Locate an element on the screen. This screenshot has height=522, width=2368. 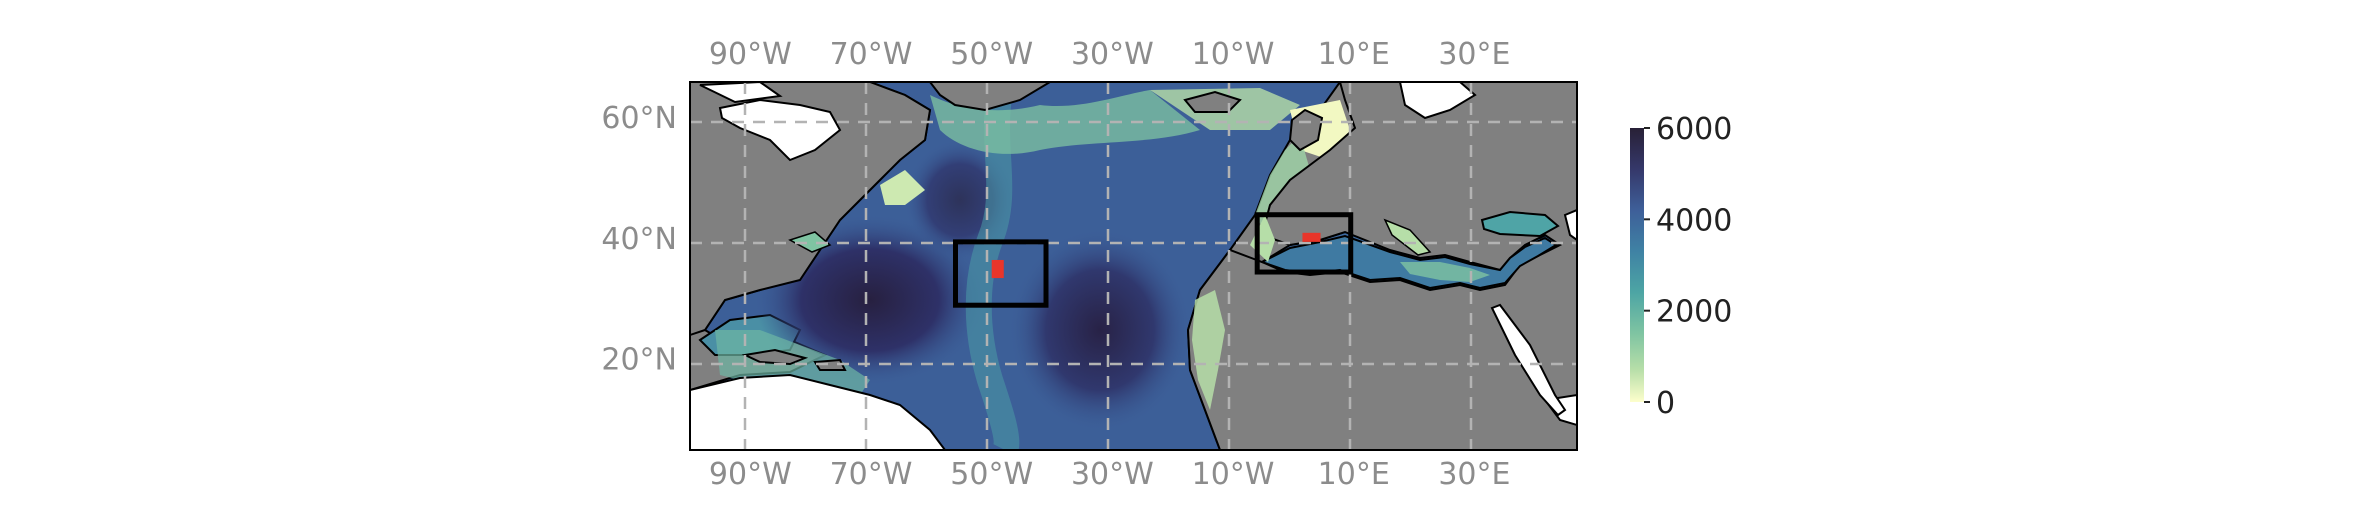
lon-tick-bottom: 10°W is located at coordinates (1233, 474).